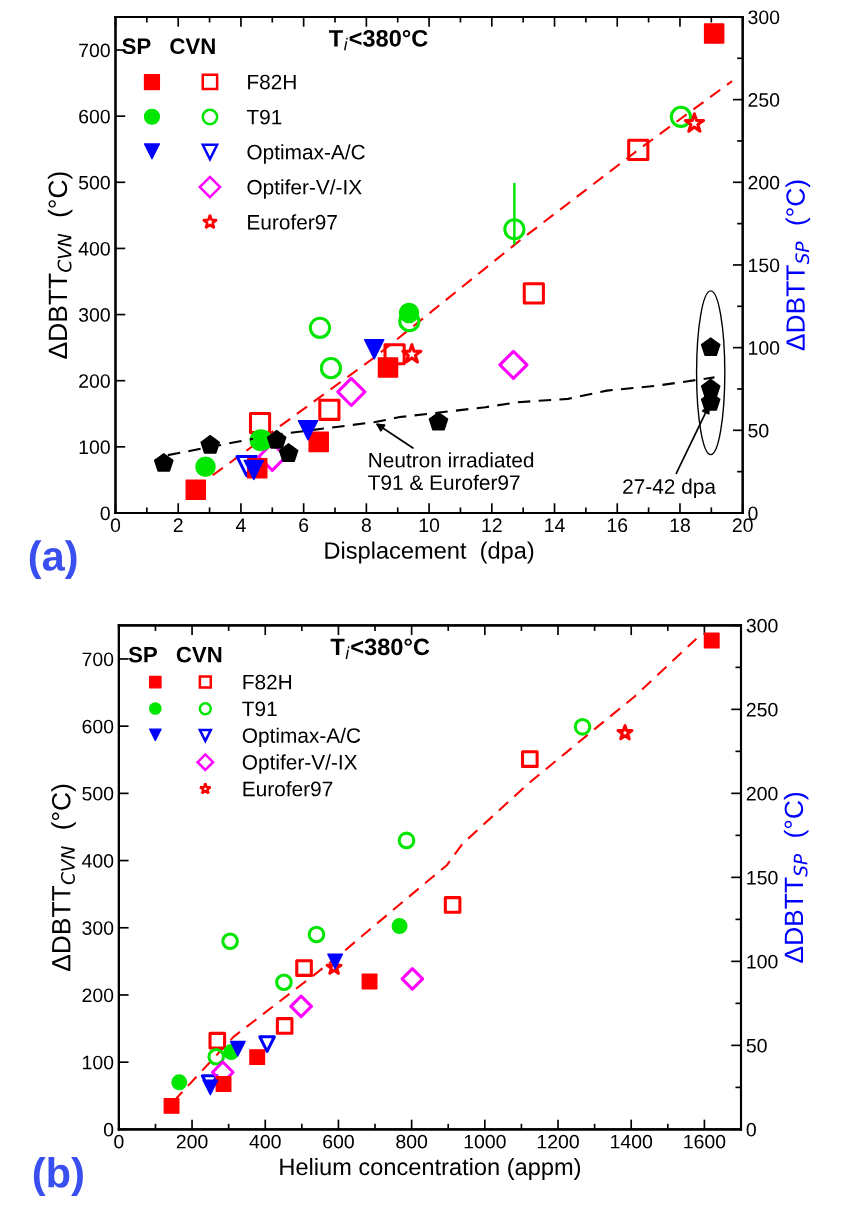  Describe the element at coordinates (617, 525) in the screenshot. I see `x-tick-label: 16` at that location.